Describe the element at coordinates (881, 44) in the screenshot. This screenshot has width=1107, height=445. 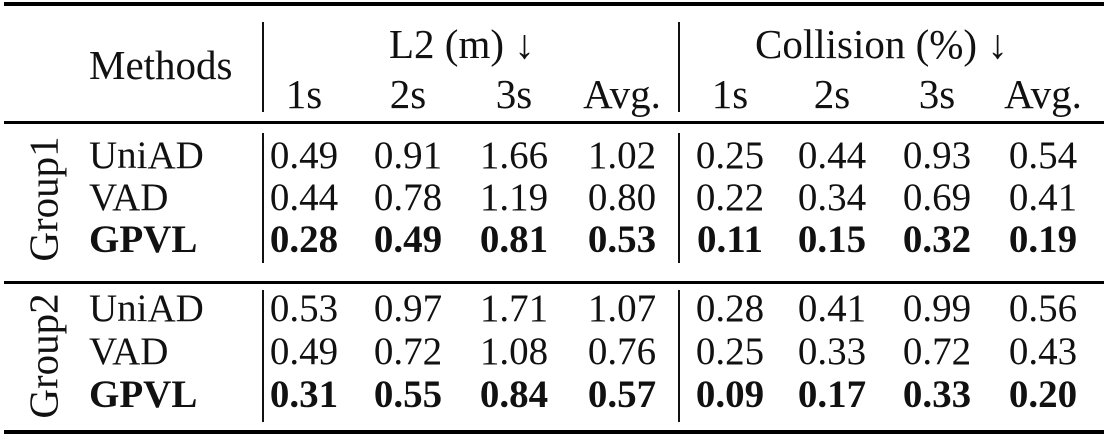
I see `collision-header: Collision (%) ↓` at that location.